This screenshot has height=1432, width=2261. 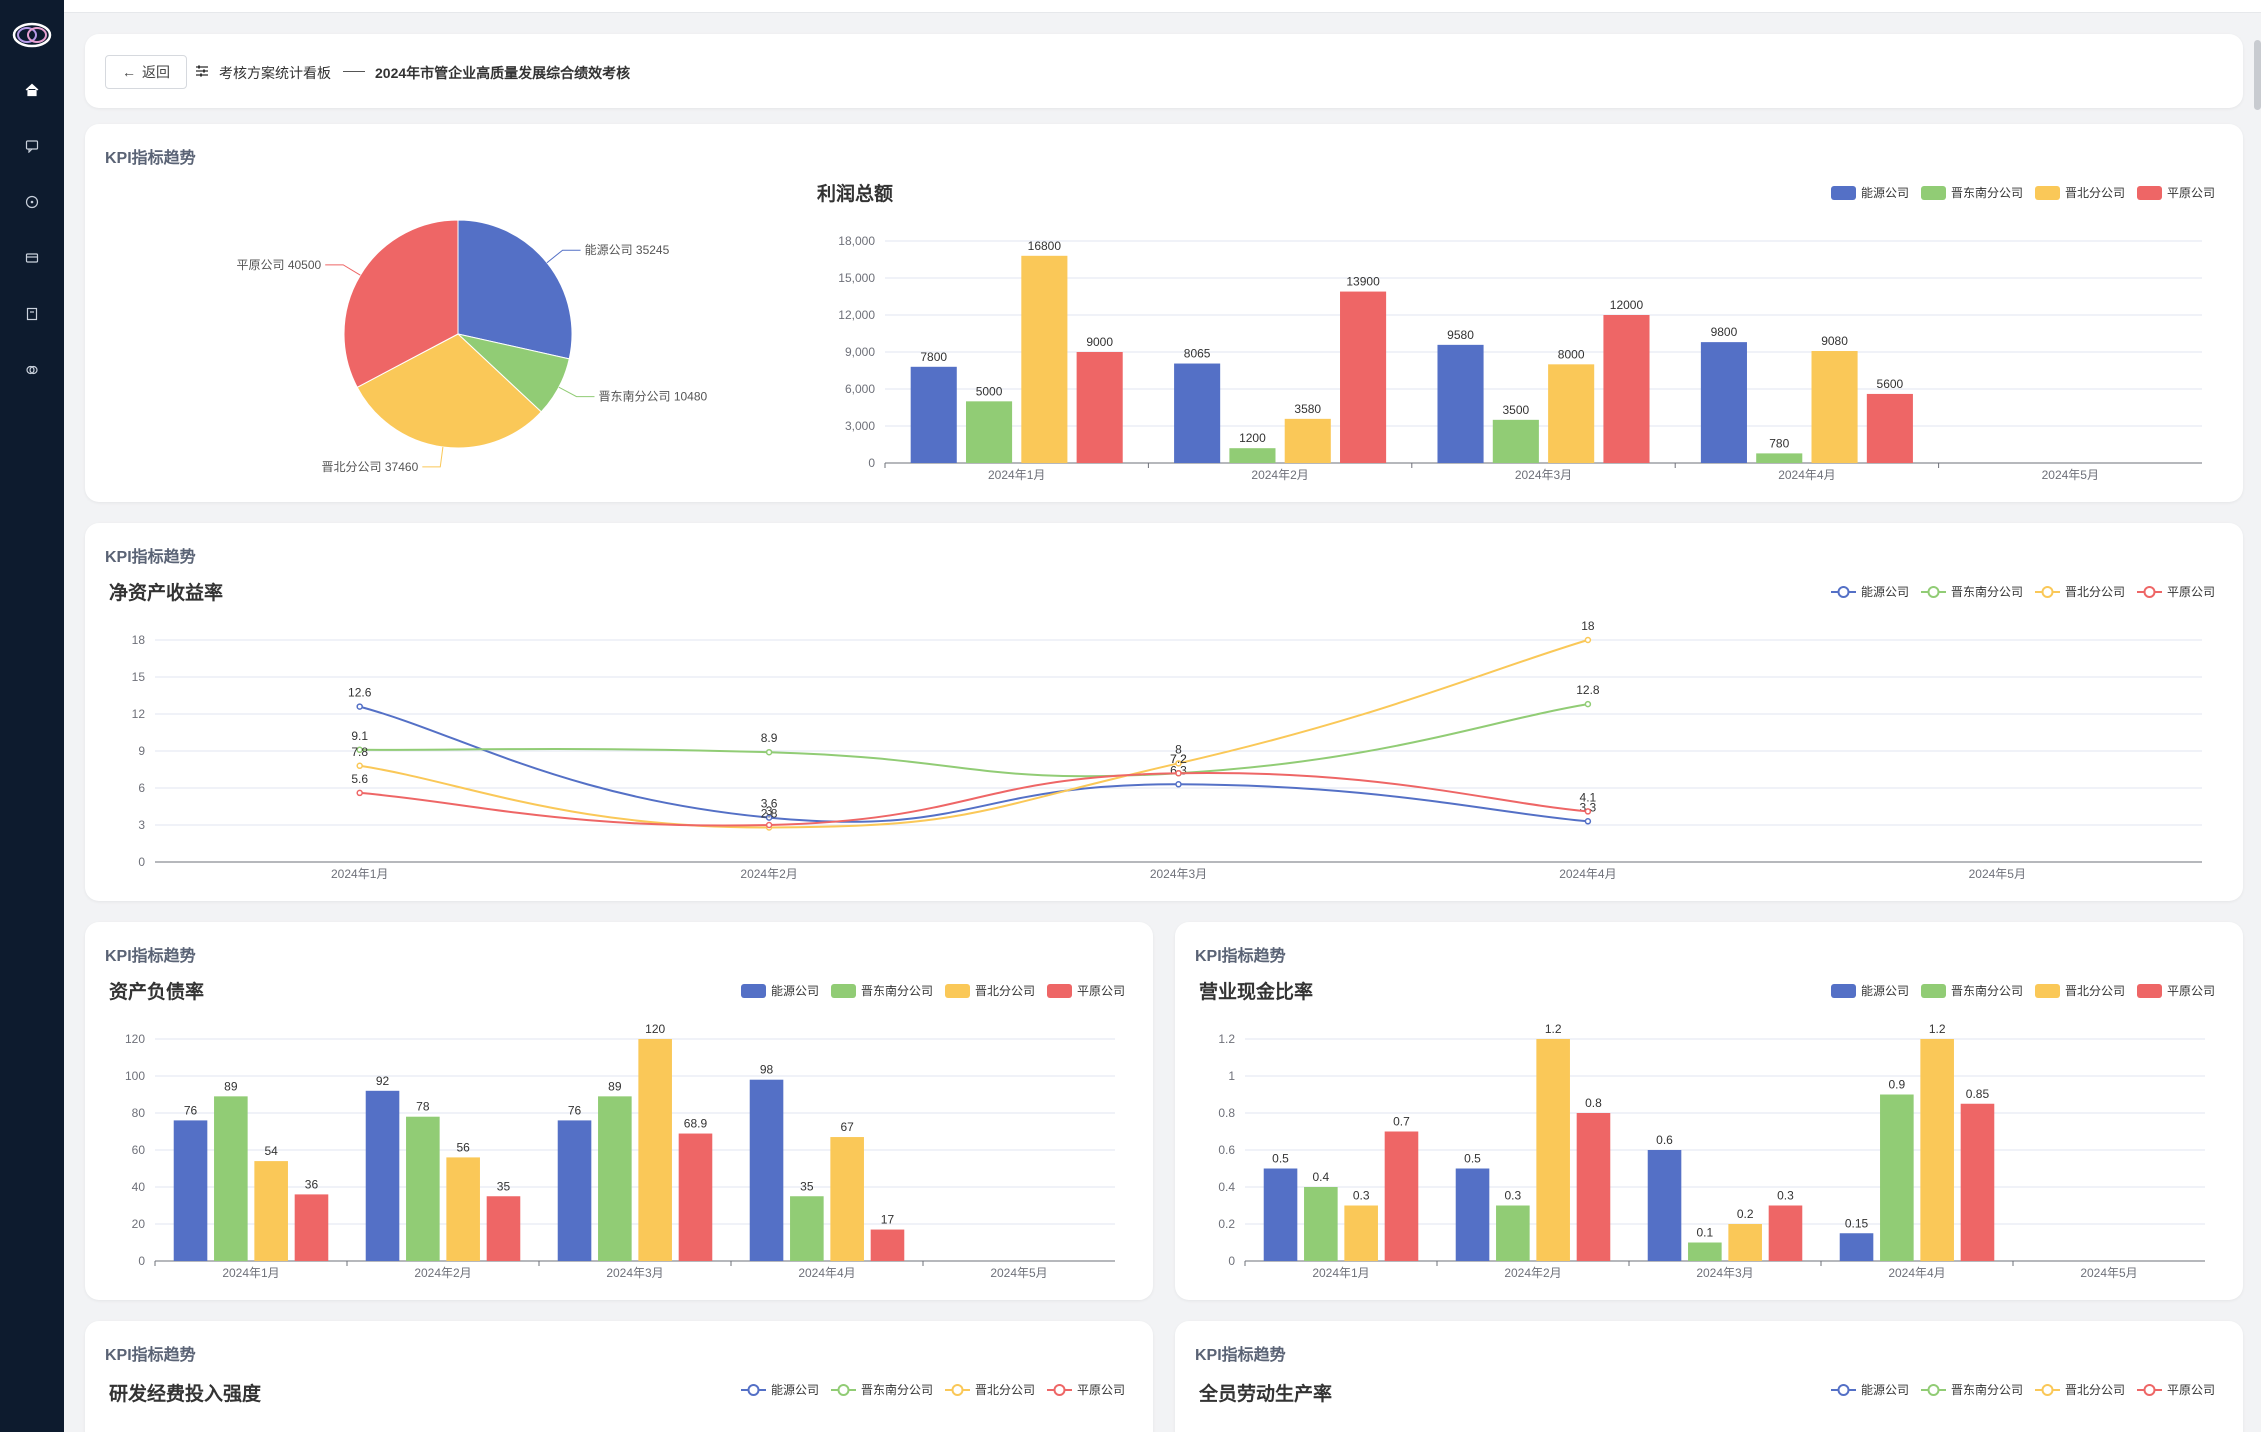 I want to click on bar-value-label: 7800, so click(x=933, y=357).